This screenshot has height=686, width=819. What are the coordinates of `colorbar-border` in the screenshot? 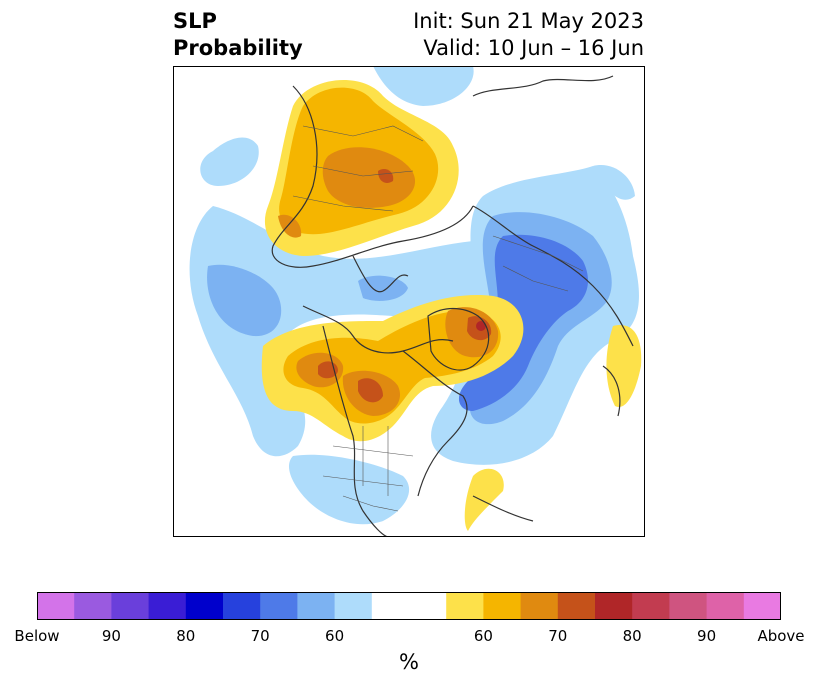 It's located at (409, 606).